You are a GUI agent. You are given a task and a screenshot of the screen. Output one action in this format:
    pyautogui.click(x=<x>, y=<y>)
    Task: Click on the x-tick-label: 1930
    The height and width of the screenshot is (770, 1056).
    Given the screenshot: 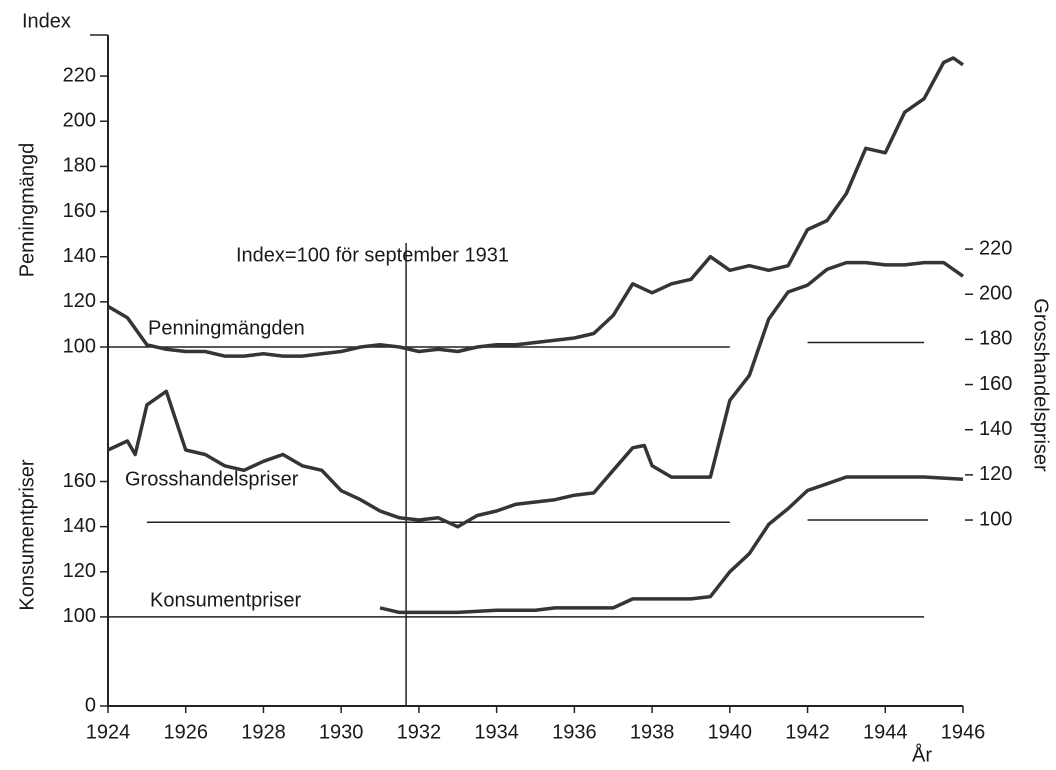 What is the action you would take?
    pyautogui.click(x=341, y=732)
    